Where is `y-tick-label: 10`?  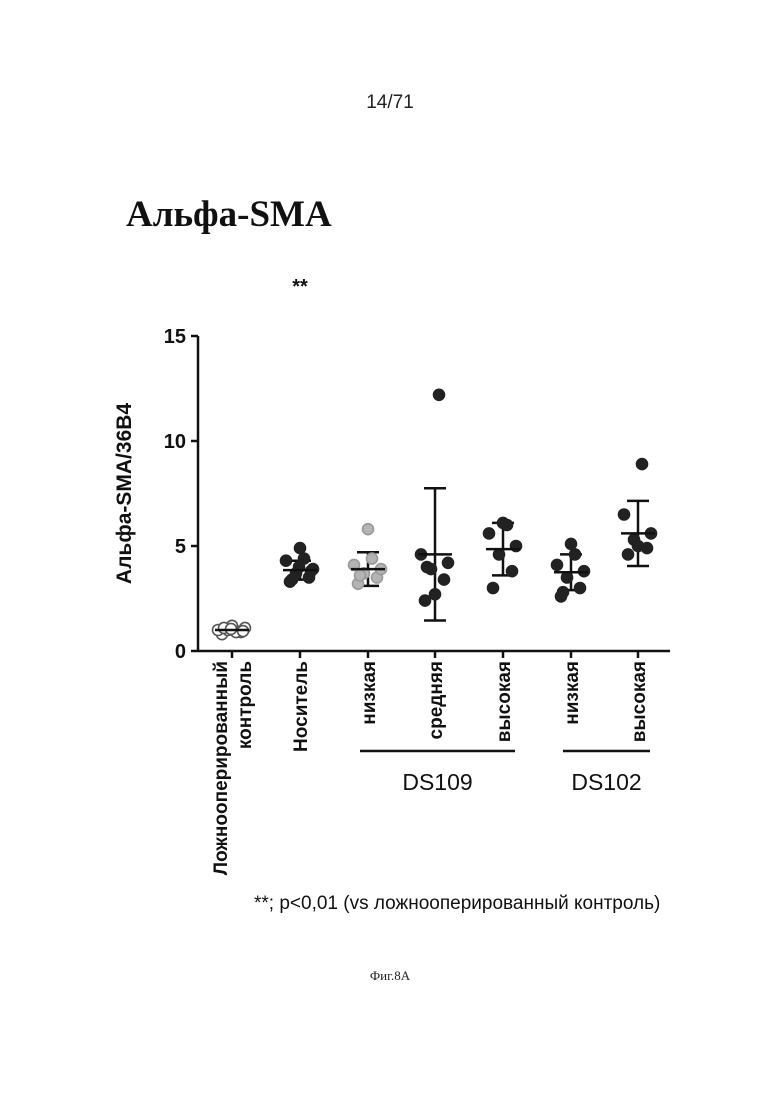 y-tick-label: 10 is located at coordinates (175, 442).